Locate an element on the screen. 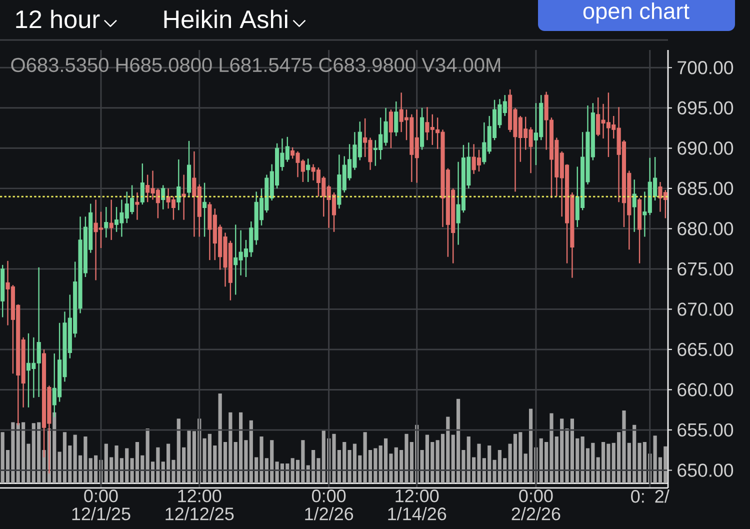  annotation: O683.5350 H685.0800 L681.5475 C683.9800 V34.00M is located at coordinates (255, 65).